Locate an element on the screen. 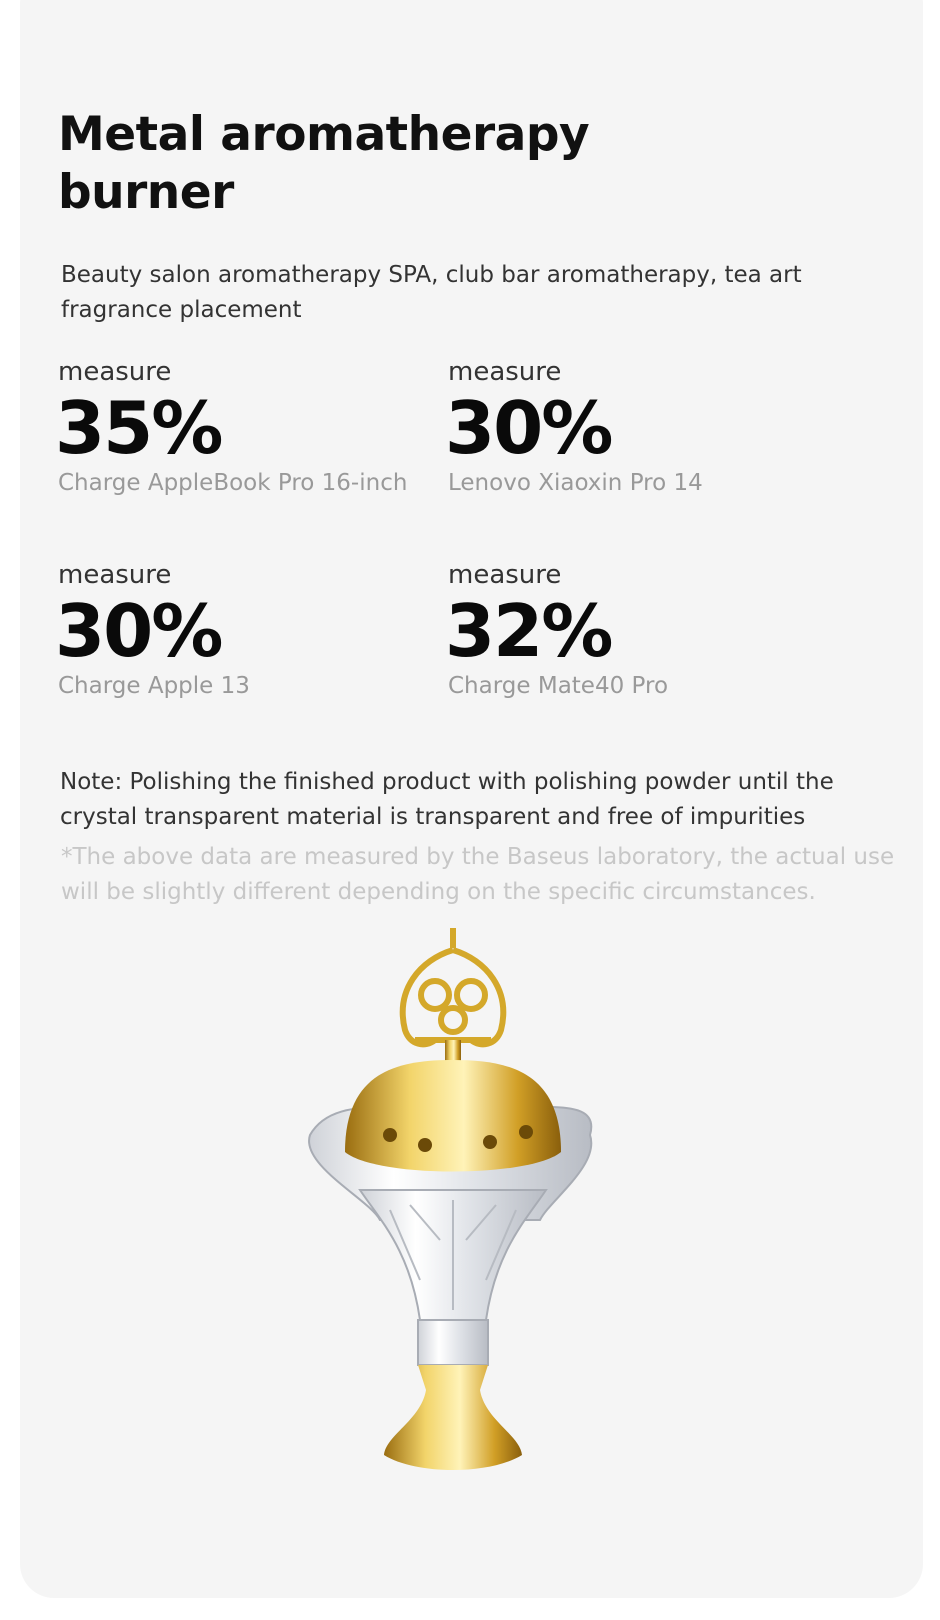  aromatherapy-burner-image is located at coordinates (450, 1199).